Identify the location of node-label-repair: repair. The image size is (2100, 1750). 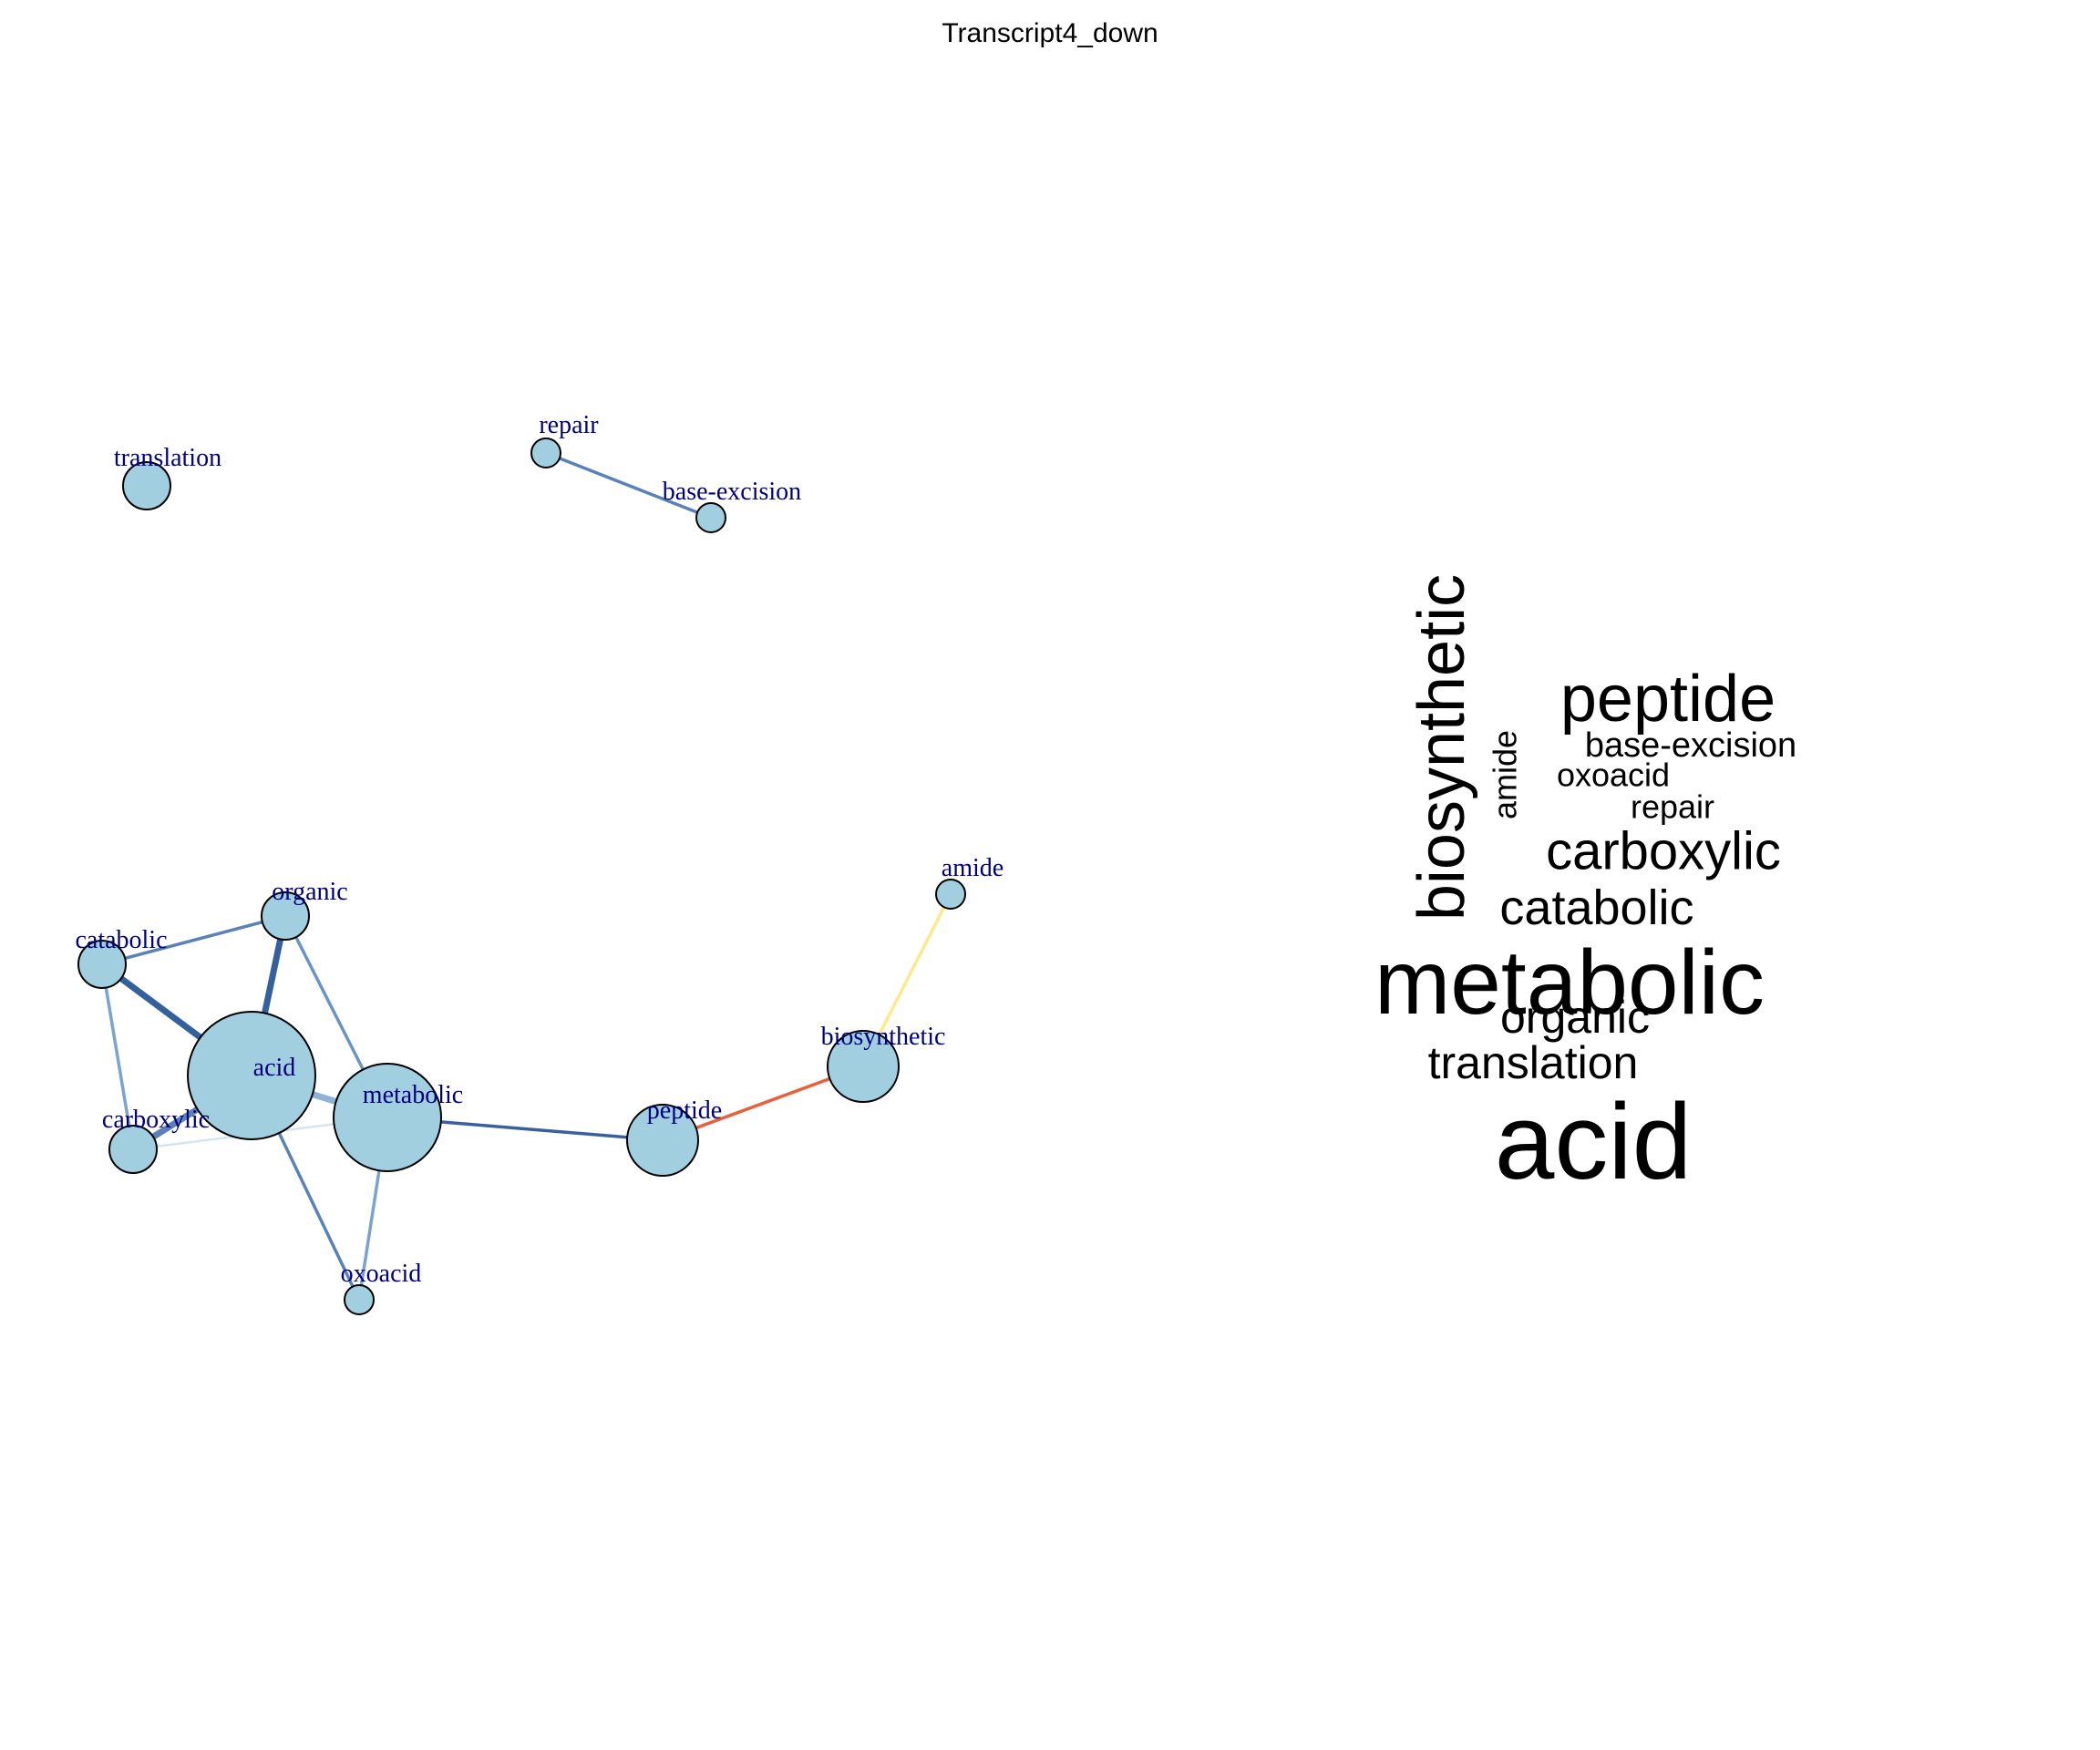
(569, 425).